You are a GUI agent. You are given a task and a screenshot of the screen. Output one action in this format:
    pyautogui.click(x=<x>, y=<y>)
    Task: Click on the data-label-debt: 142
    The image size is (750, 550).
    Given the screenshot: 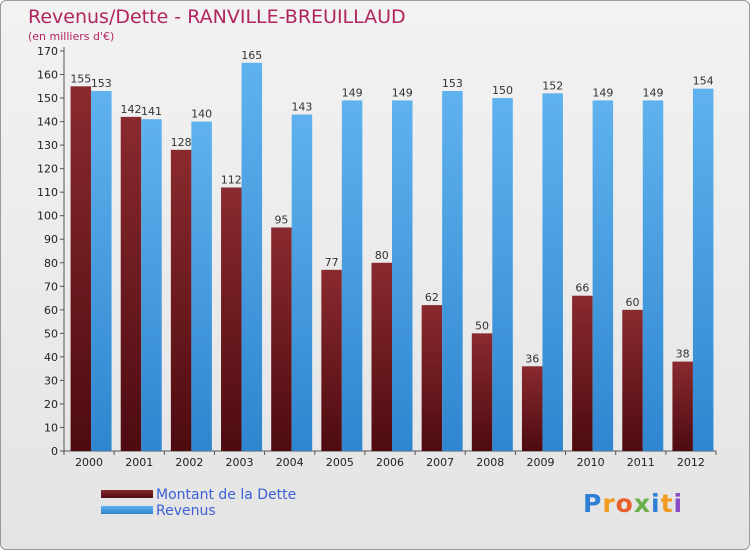 What is the action you would take?
    pyautogui.click(x=130, y=109)
    